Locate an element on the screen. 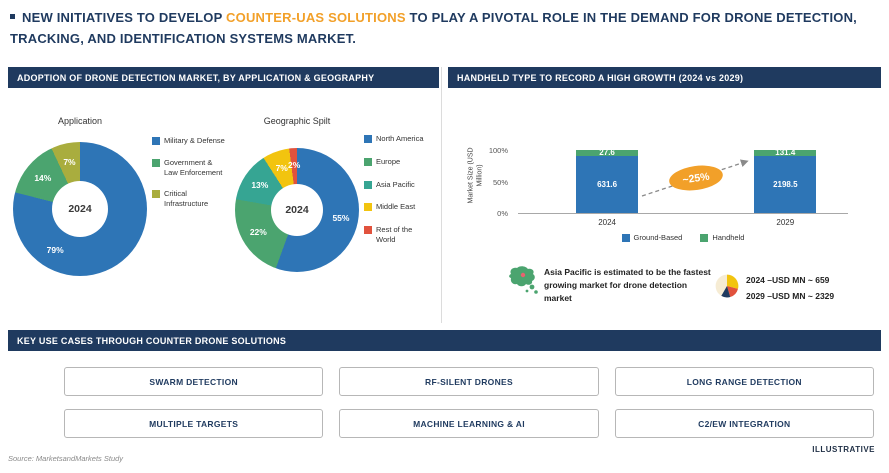  geography-donut-column: Geographic Spilt 2024 55% 22% 13% 7% 2% is located at coordinates (297, 183).